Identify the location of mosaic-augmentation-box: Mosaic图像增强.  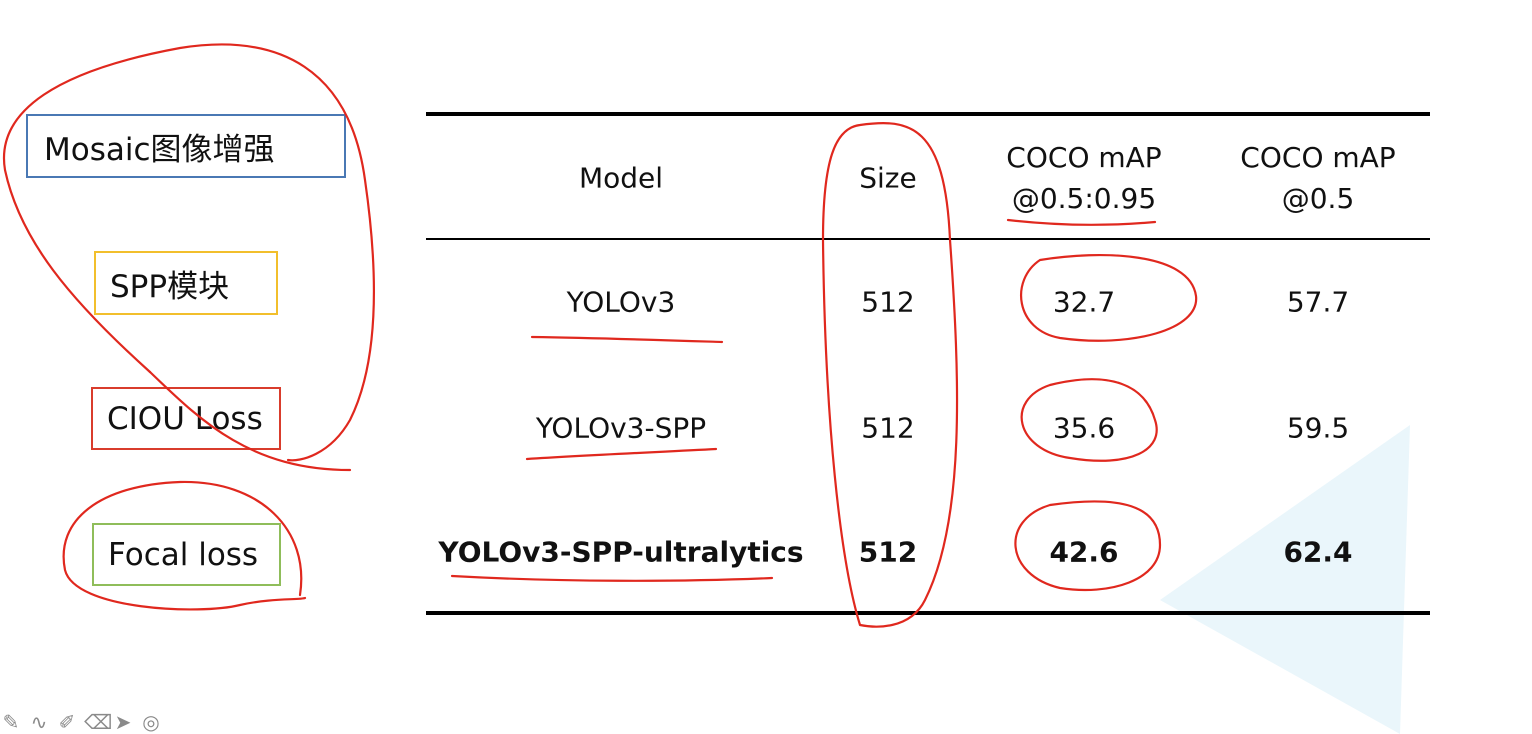
(186, 146).